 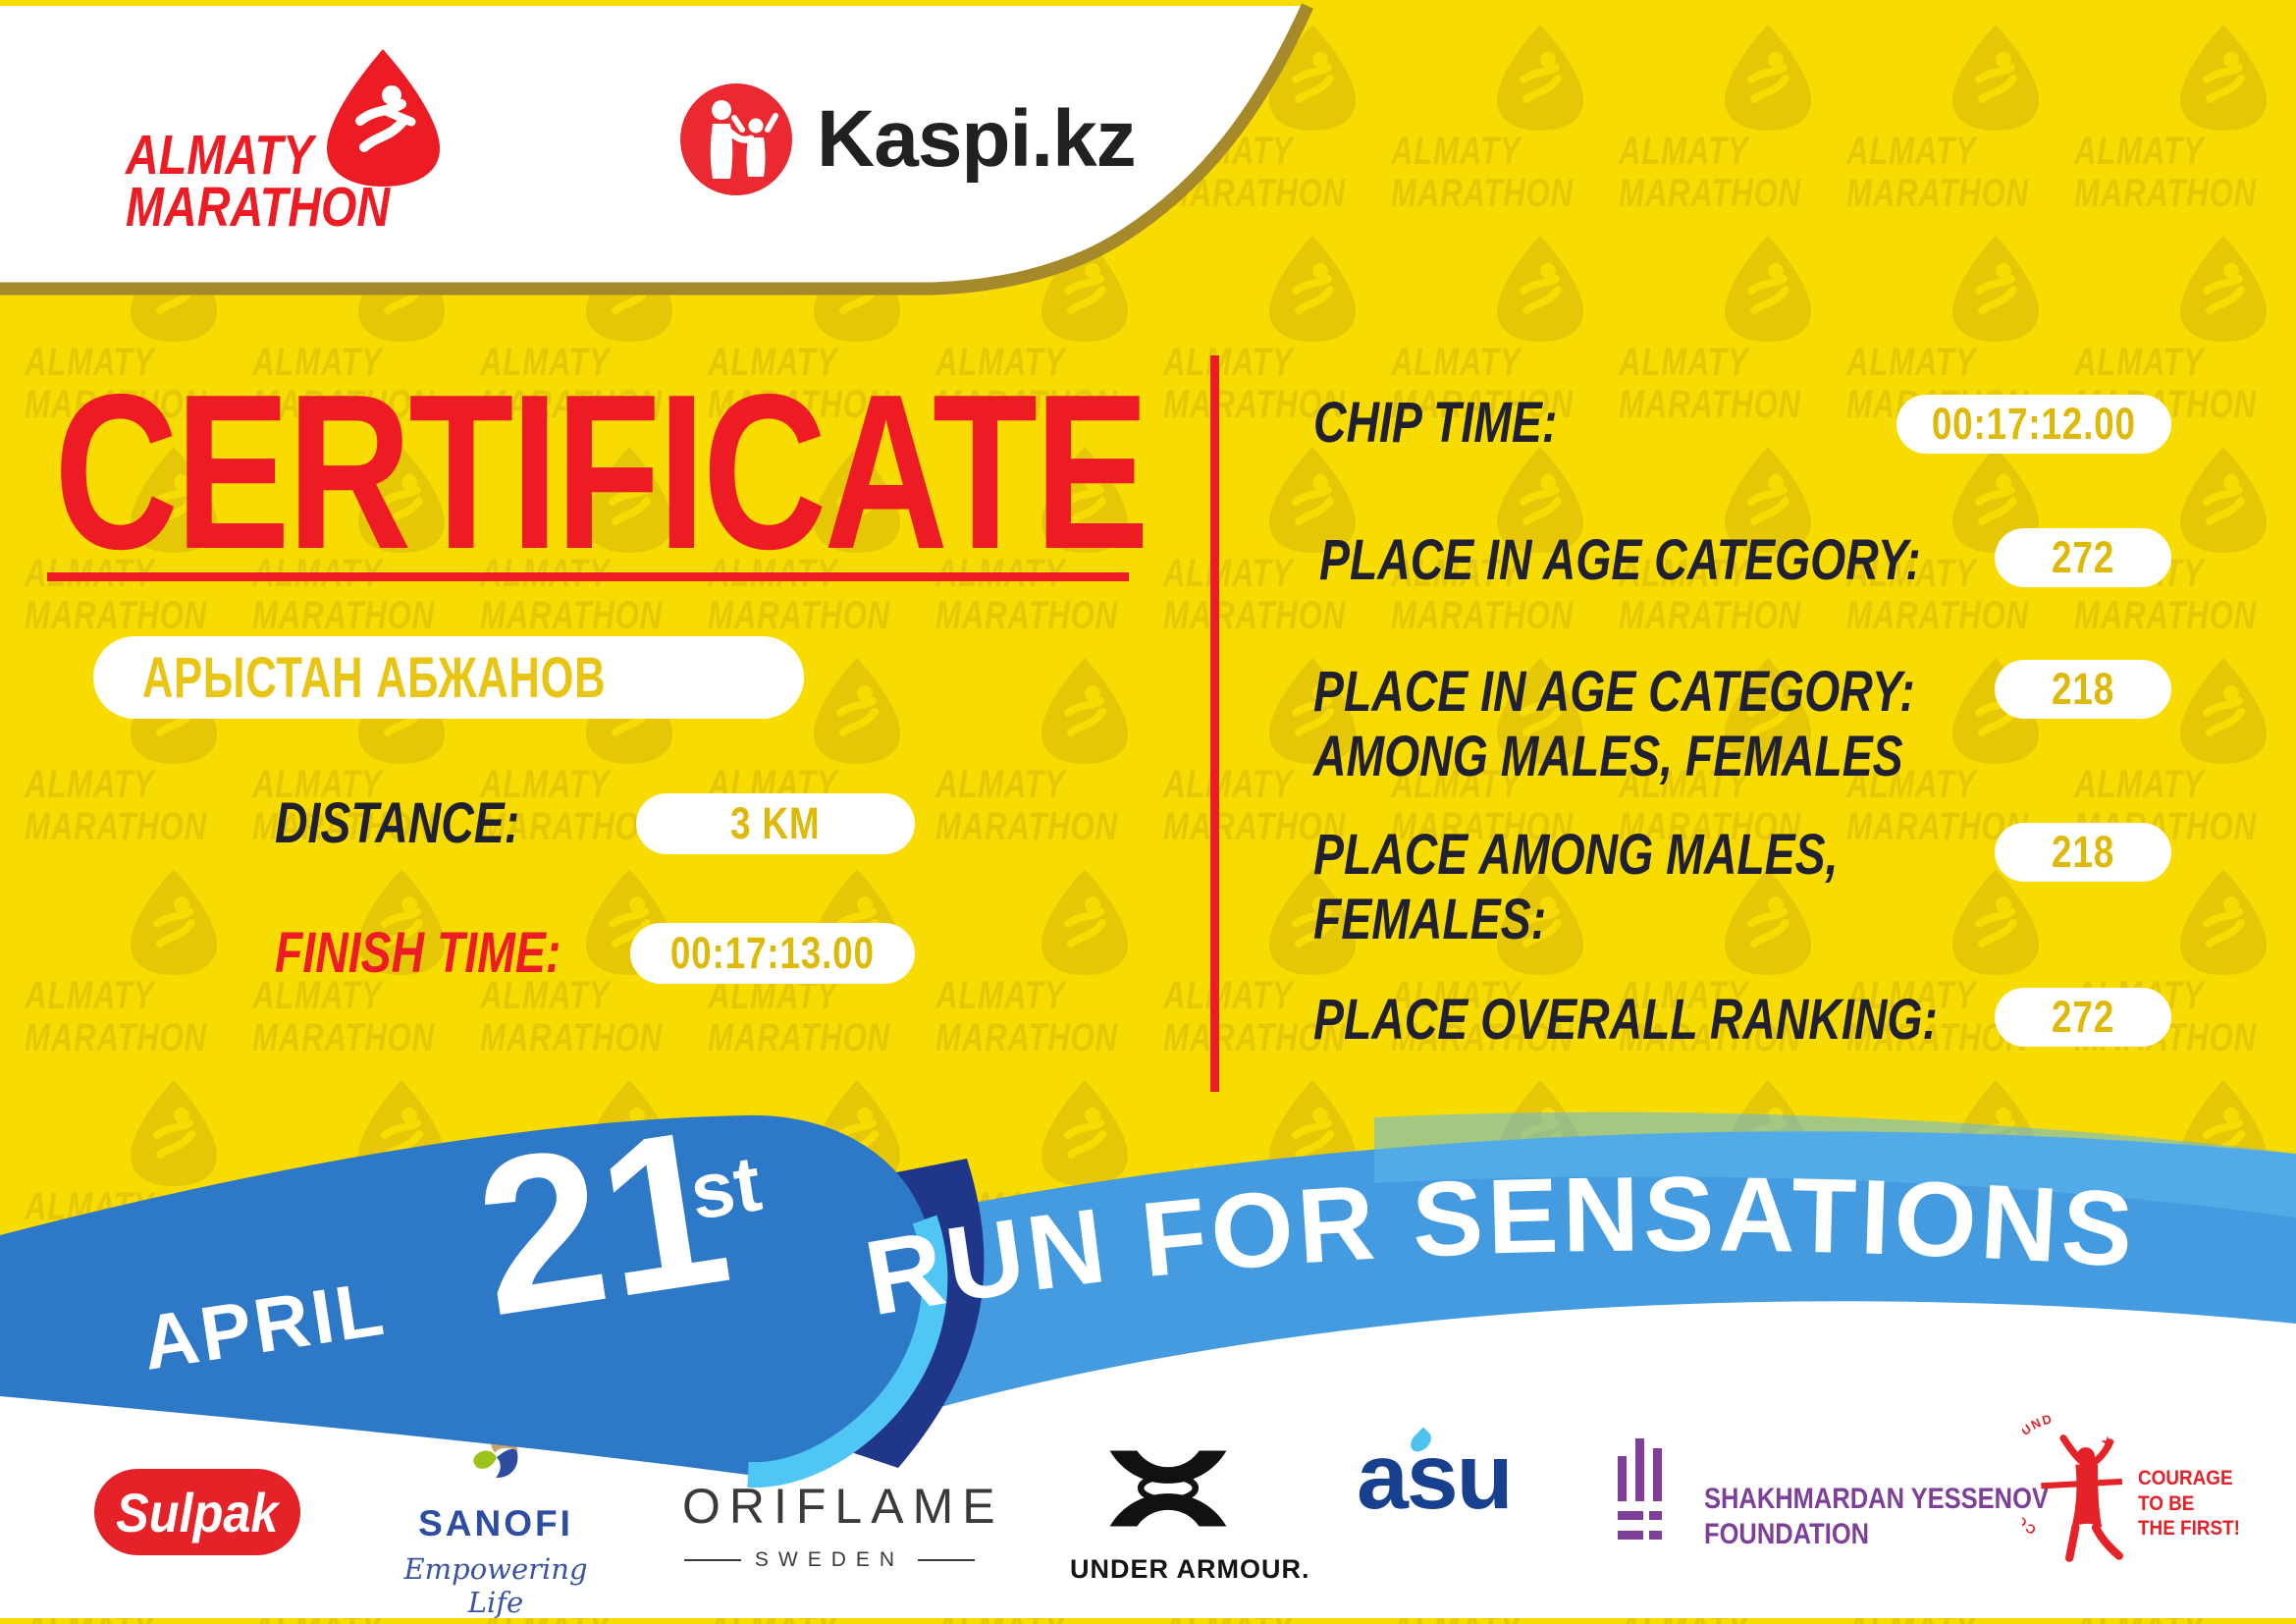 I want to click on finish-time-value-pill: 00:17:13.00, so click(x=772, y=953).